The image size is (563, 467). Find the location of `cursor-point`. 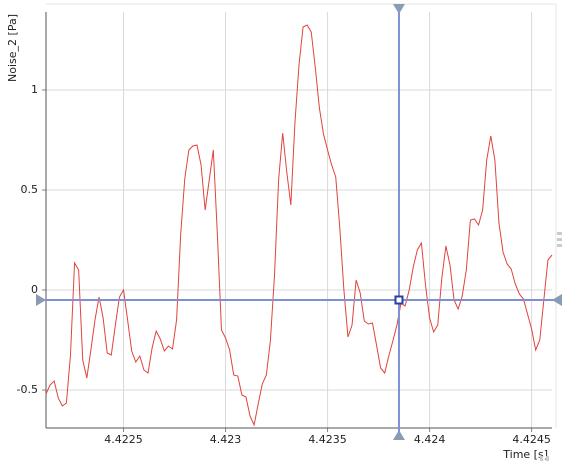

cursor-point is located at coordinates (399, 300).